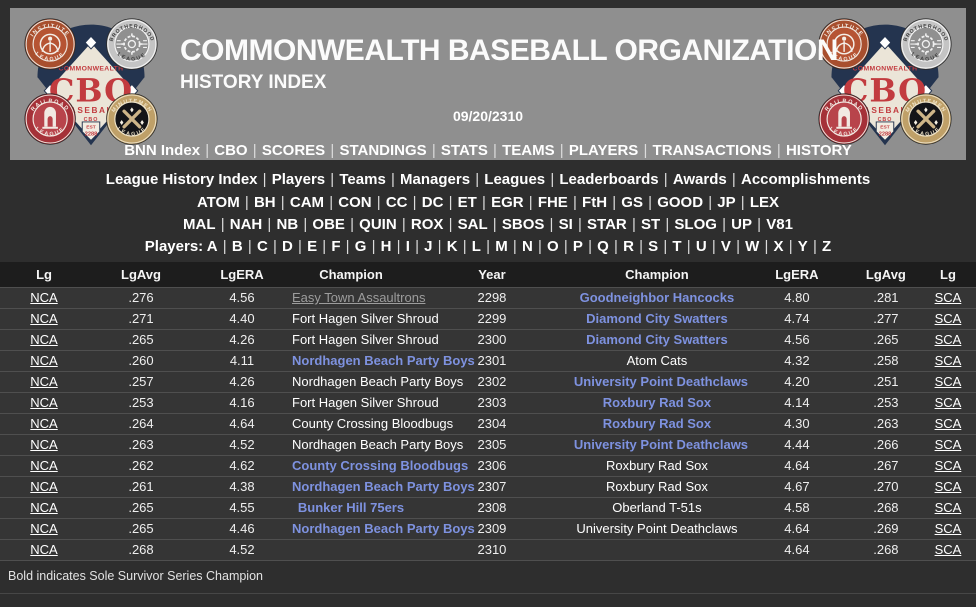  I want to click on league-link-con: CON, so click(355, 202).